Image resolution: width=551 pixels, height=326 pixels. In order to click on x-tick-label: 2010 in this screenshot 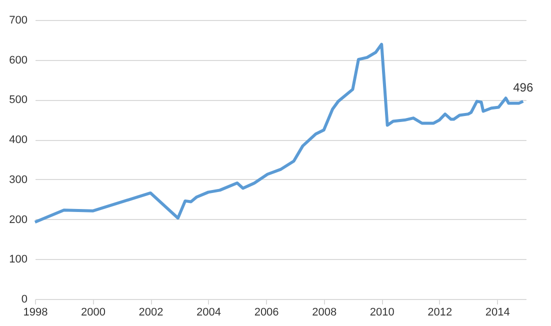, I will do `click(382, 312)`.